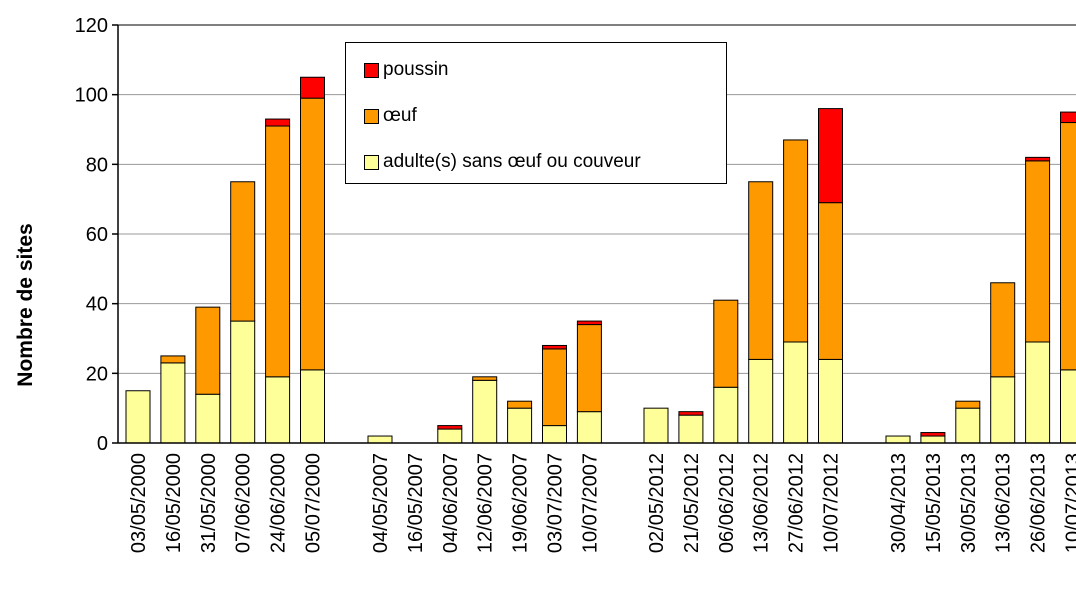 This screenshot has width=1076, height=589. What do you see at coordinates (590, 503) in the screenshot?
I see `x-tick-label: 10/07/2007` at bounding box center [590, 503].